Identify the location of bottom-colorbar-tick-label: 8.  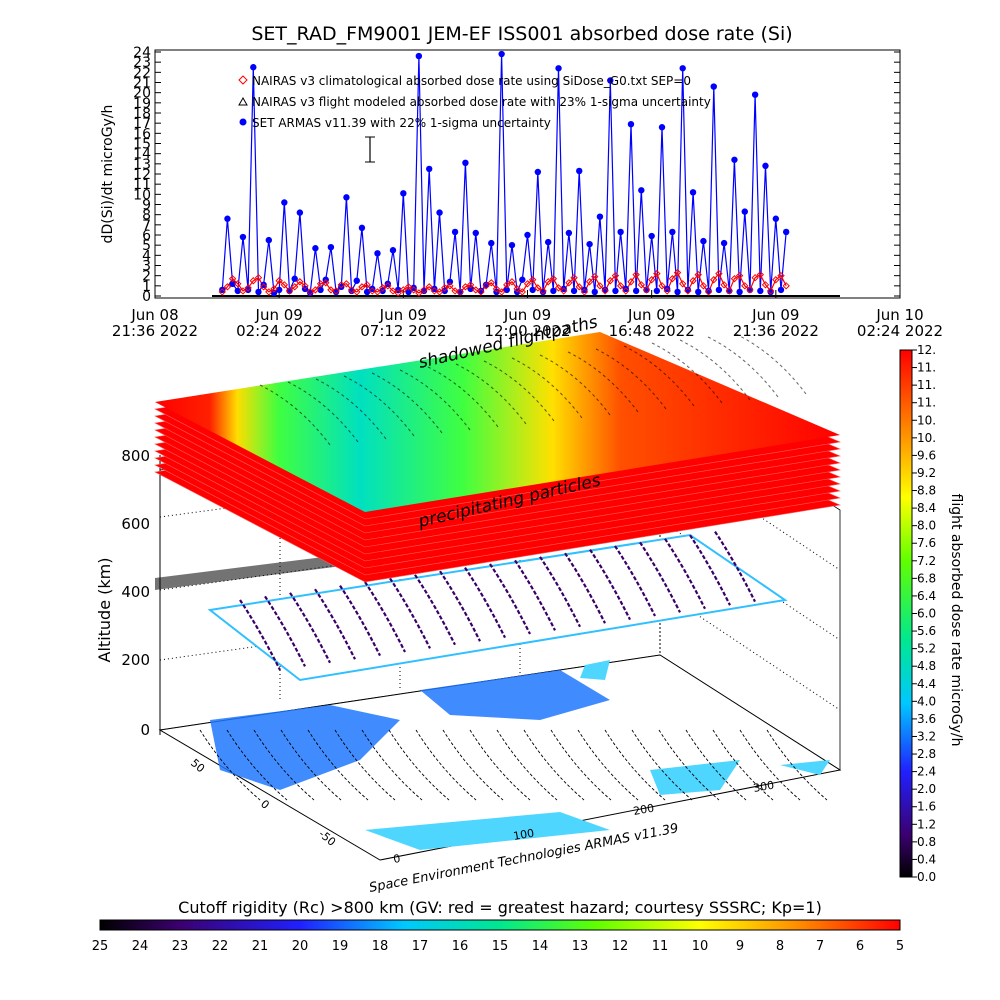
(780, 946).